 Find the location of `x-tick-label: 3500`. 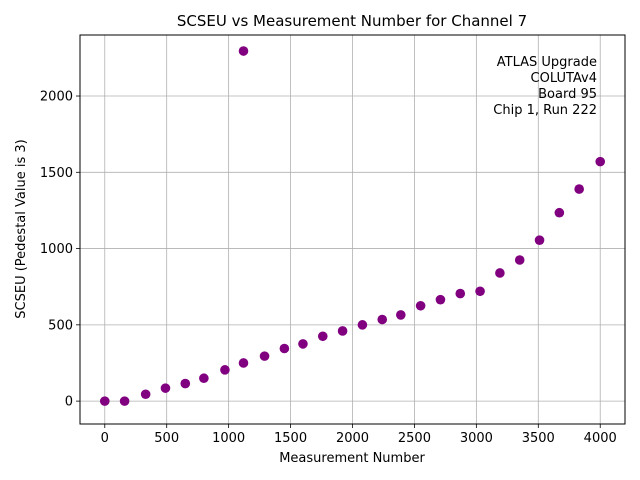

x-tick-label: 3500 is located at coordinates (538, 438).